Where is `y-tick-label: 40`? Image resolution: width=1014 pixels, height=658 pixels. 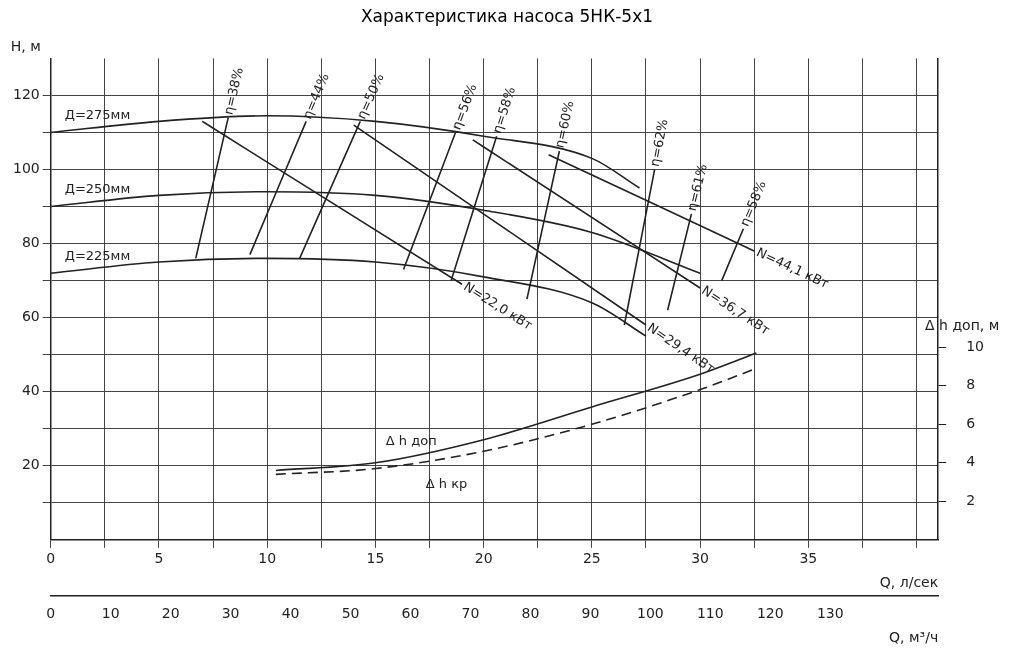 y-tick-label: 40 is located at coordinates (30, 390).